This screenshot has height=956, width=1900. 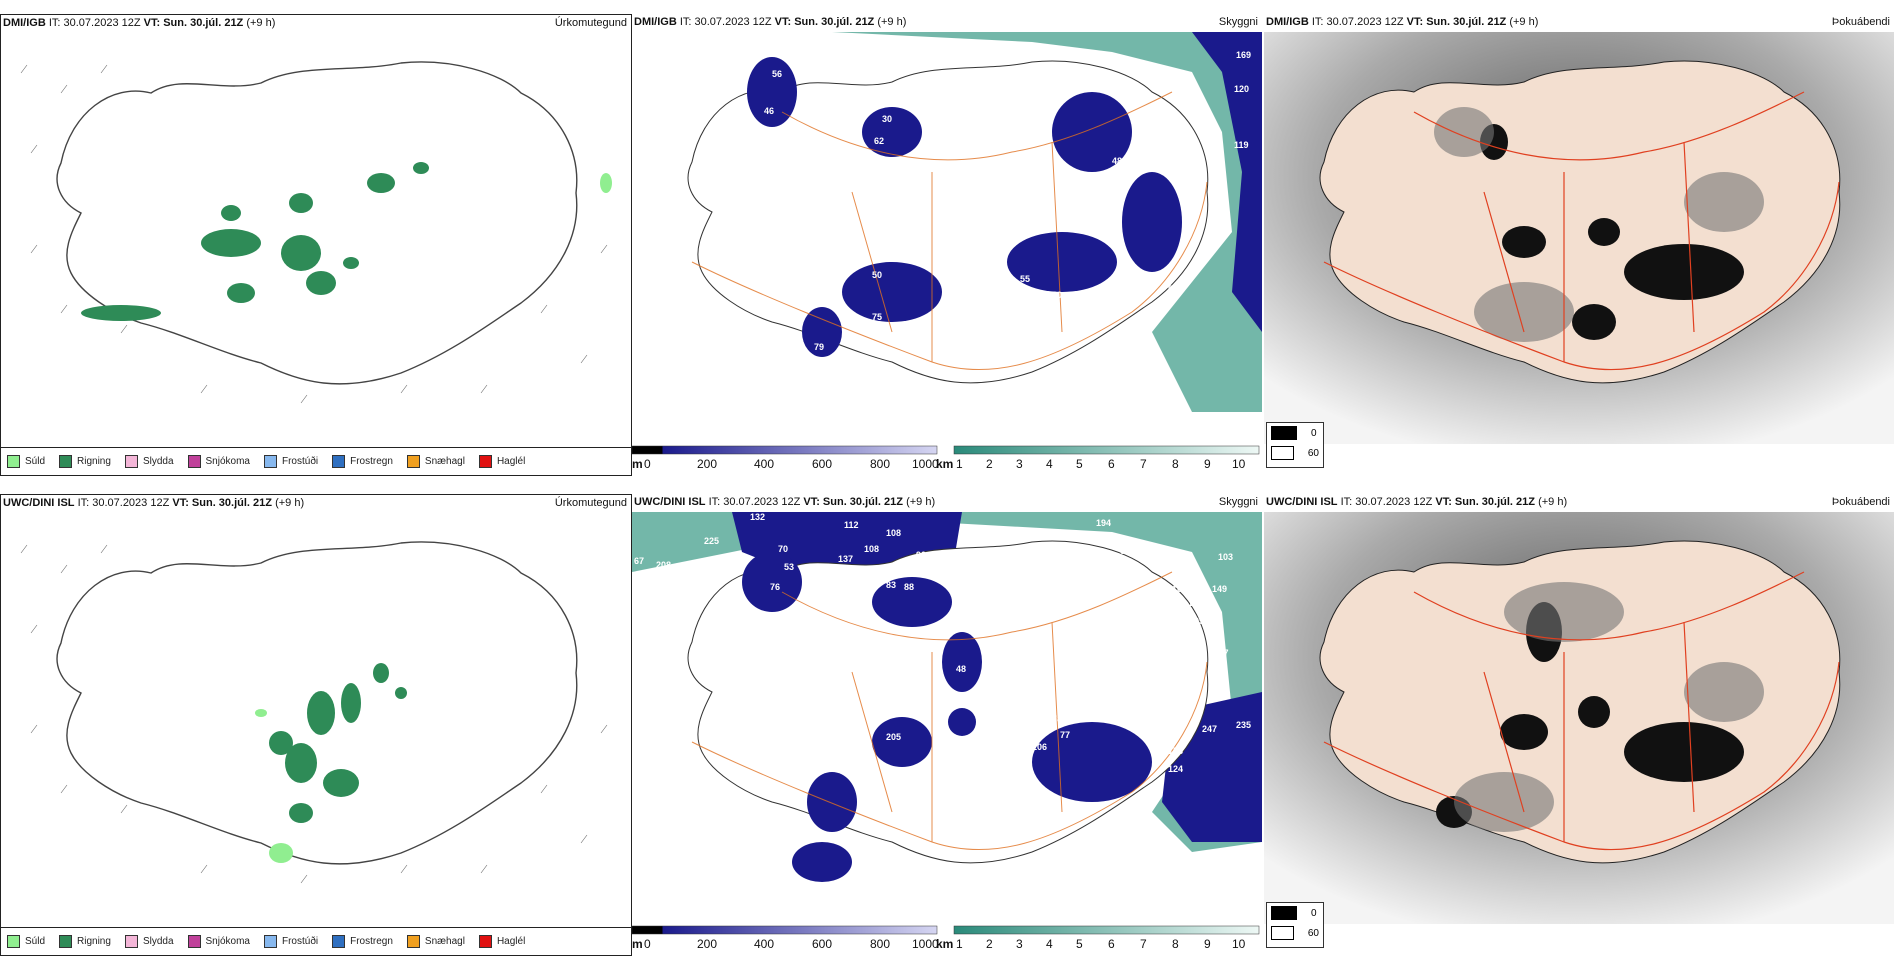 I want to click on svg-text: 79, so click(x=819, y=347).